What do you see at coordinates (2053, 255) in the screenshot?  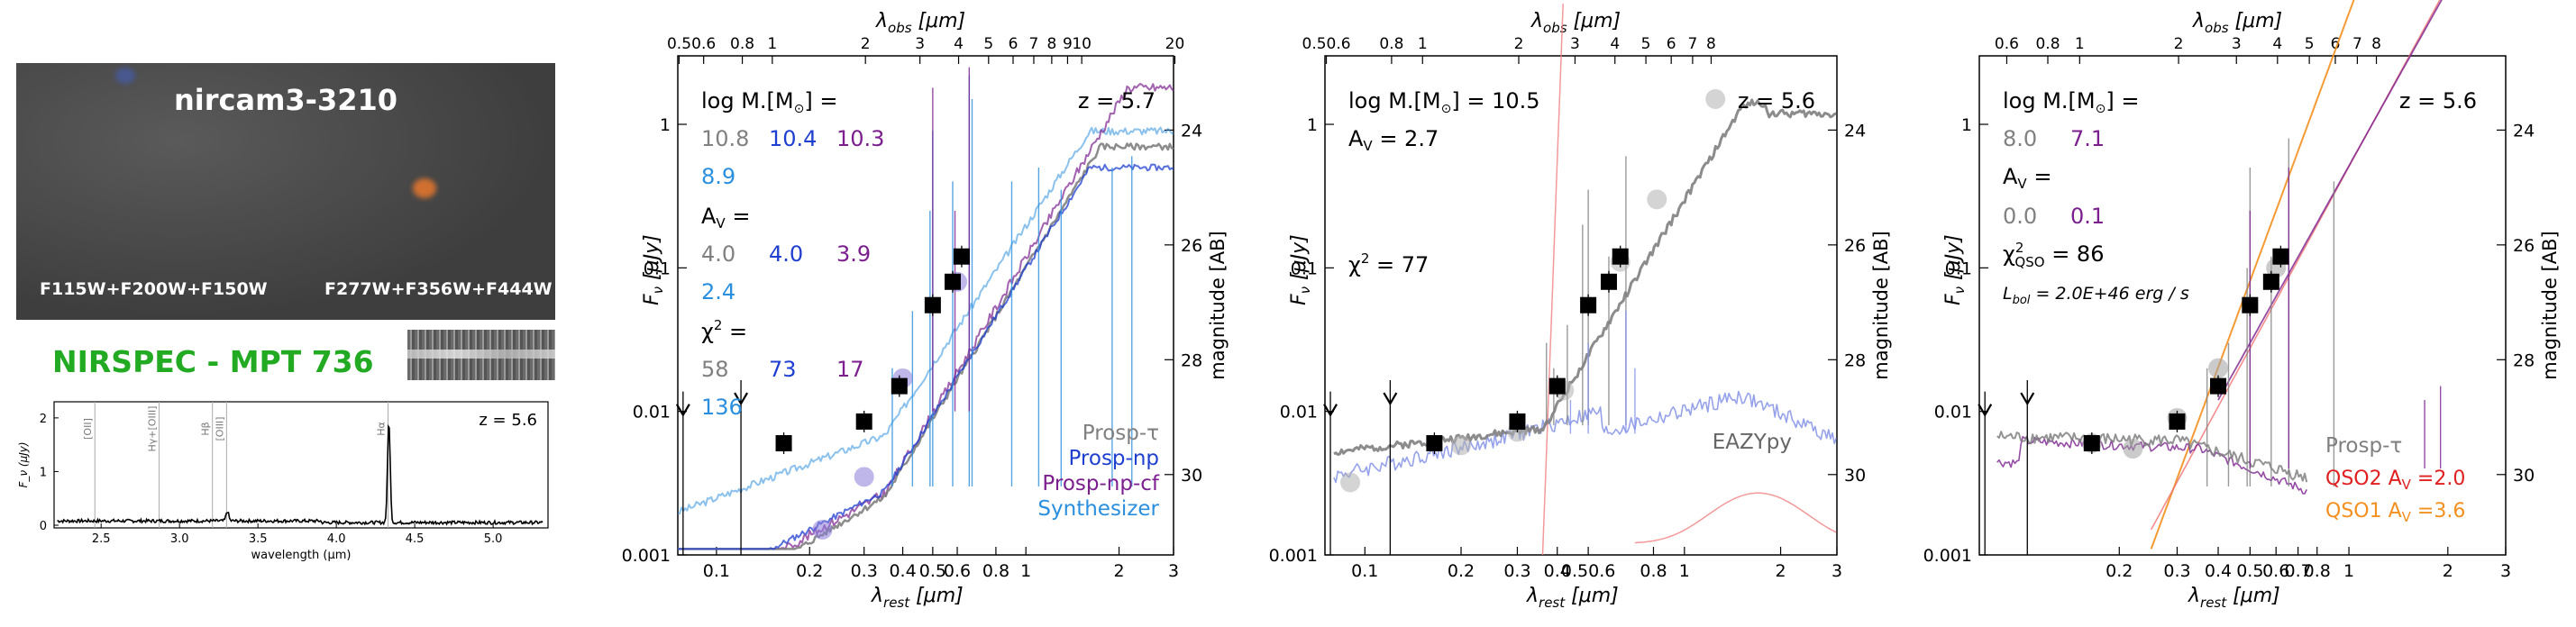 I see `chi-label: χ2 QSO = 86` at bounding box center [2053, 255].